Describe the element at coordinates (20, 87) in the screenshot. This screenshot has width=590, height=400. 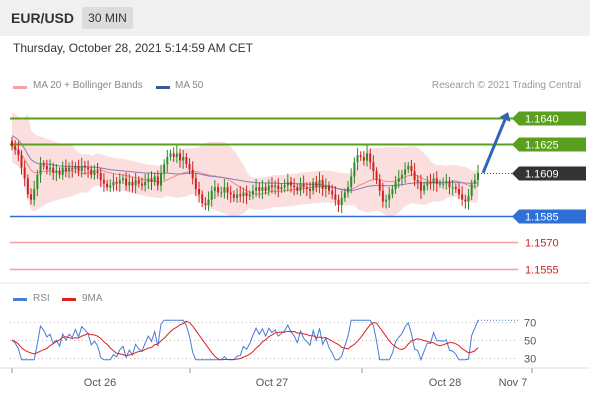
I see `ma20-legend-swatch` at that location.